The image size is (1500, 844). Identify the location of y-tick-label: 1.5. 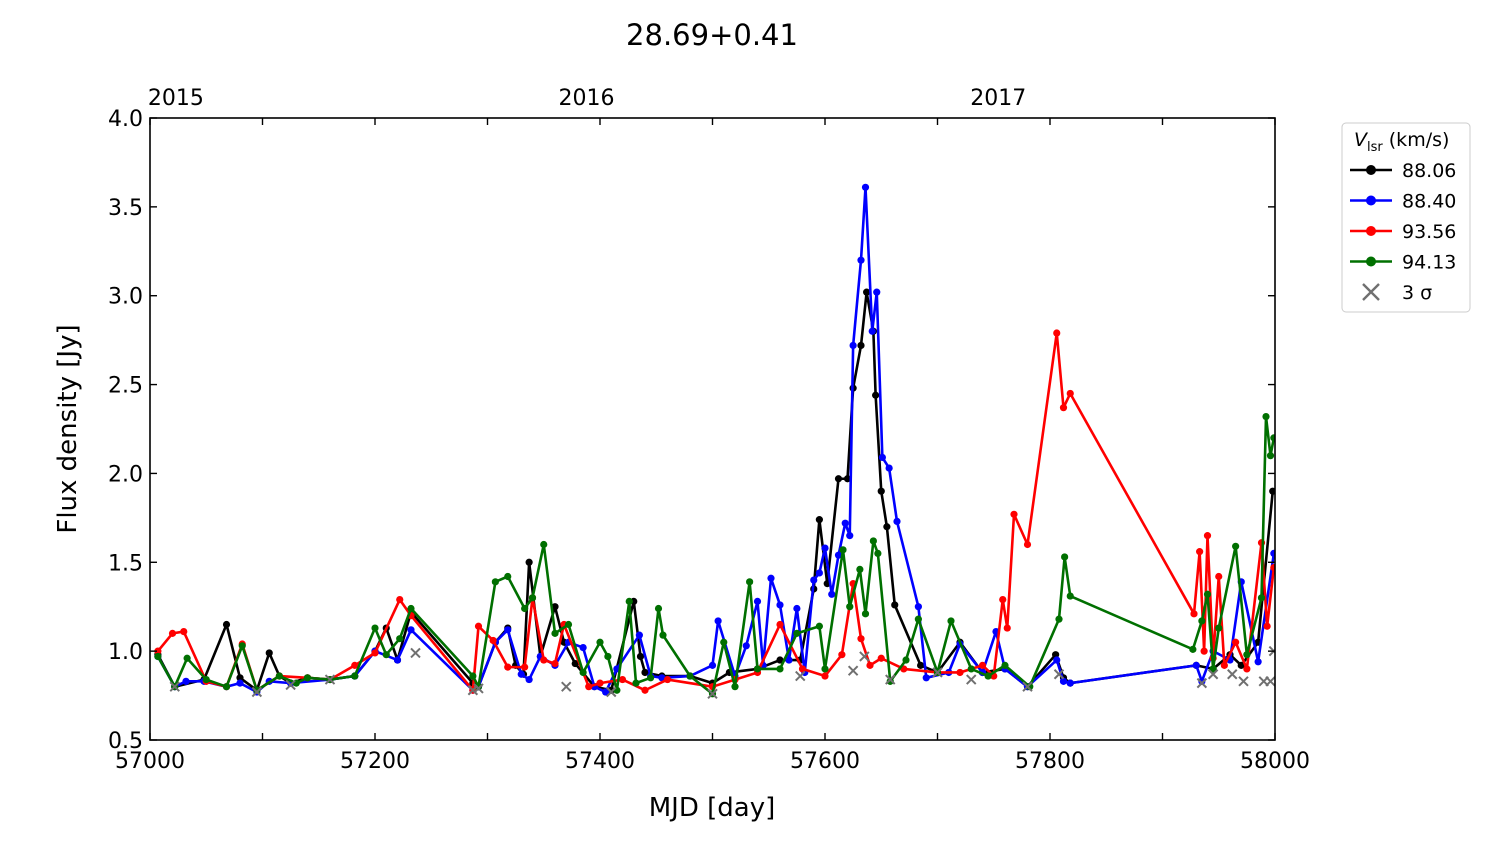
(125, 563).